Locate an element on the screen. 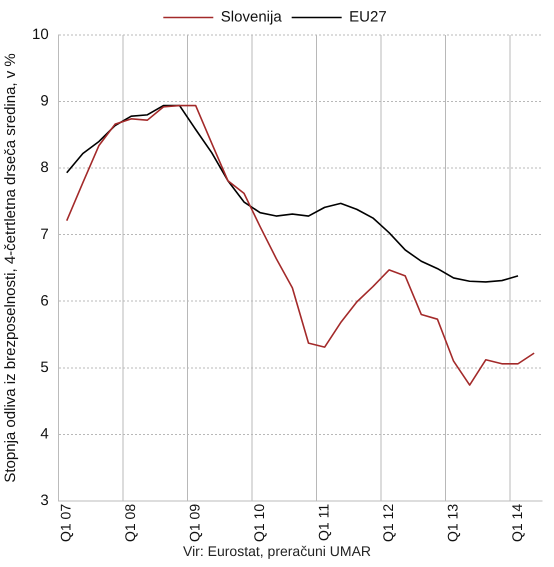 This screenshot has height=567, width=554. legend-label: EU27 is located at coordinates (368, 17).